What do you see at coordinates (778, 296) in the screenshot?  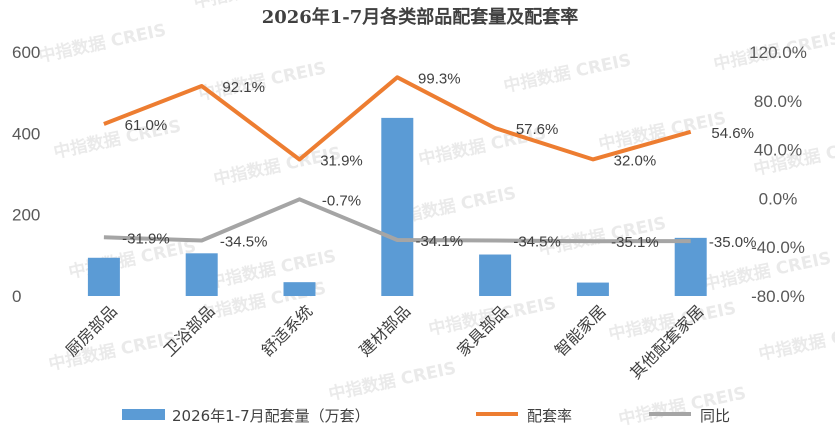 I see `right-tick-label: -80.0%` at bounding box center [778, 296].